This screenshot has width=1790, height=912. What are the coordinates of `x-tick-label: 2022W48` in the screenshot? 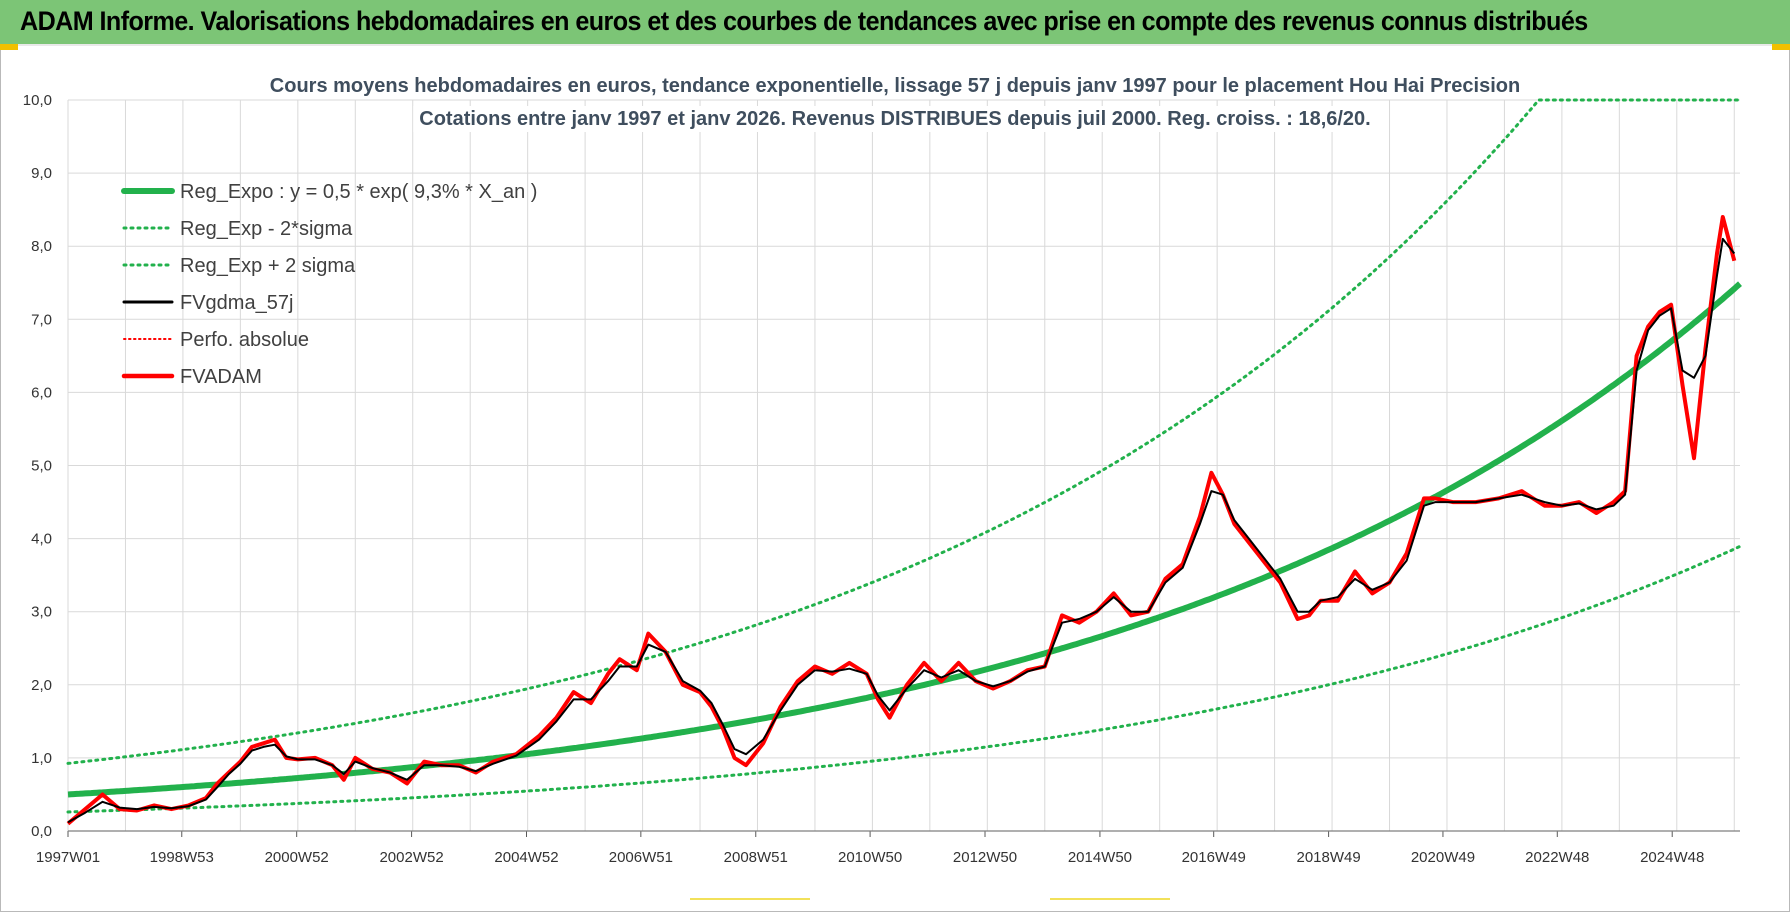 It's located at (1557, 857).